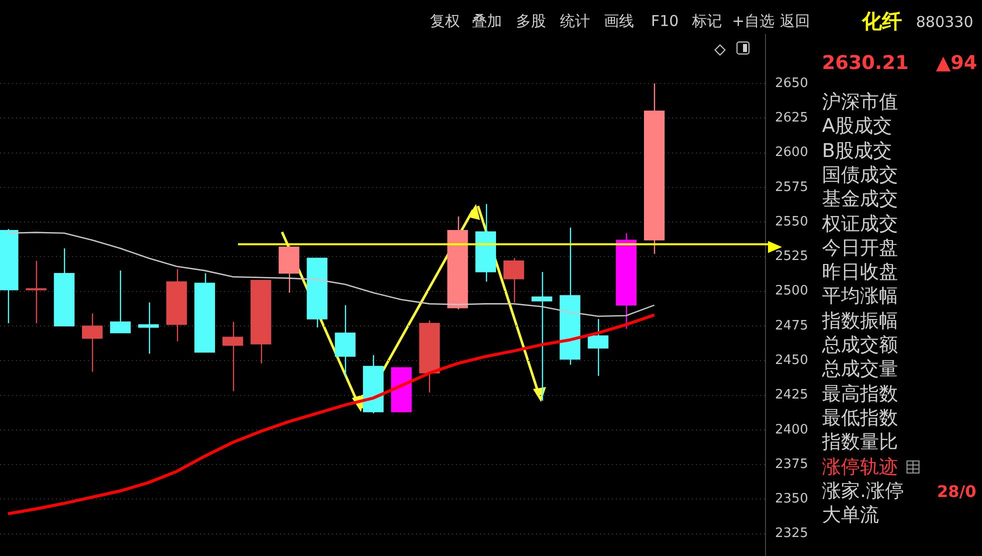 This screenshot has height=556, width=982. Describe the element at coordinates (860, 273) in the screenshot. I see `text: 昨日收盘` at that location.